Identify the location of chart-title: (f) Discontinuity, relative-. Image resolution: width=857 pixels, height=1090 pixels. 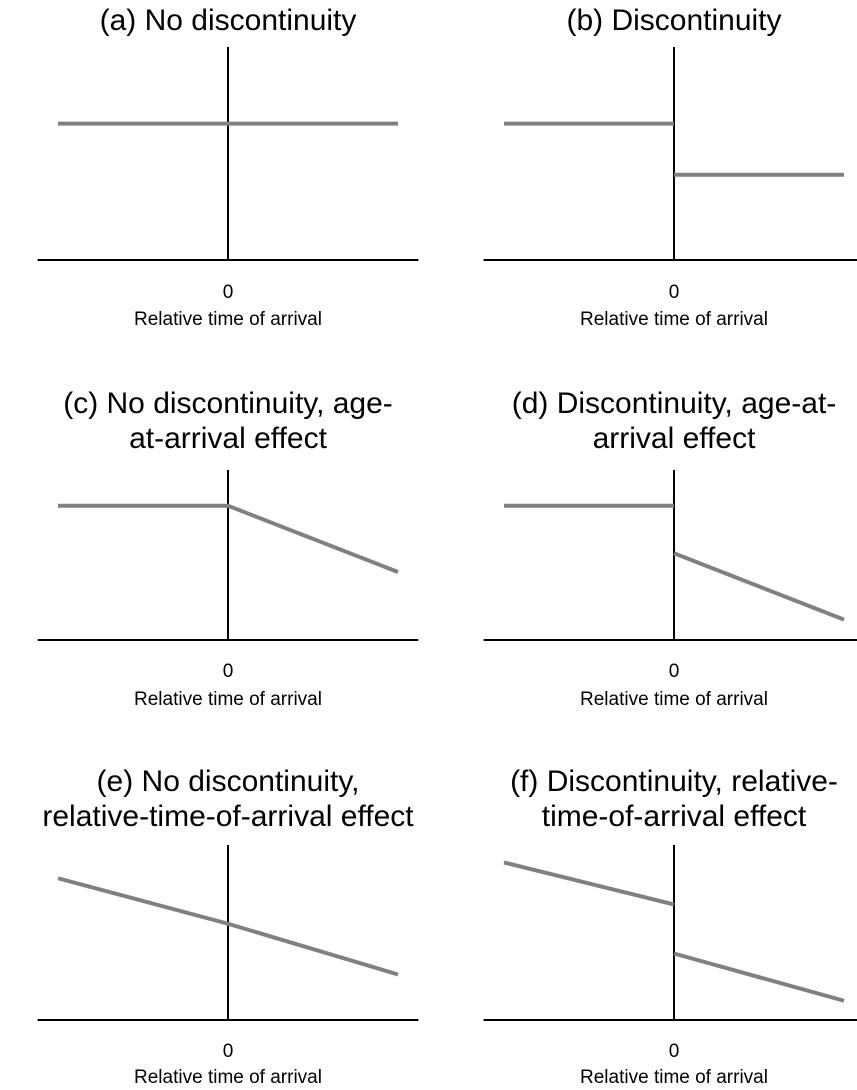
(674, 781).